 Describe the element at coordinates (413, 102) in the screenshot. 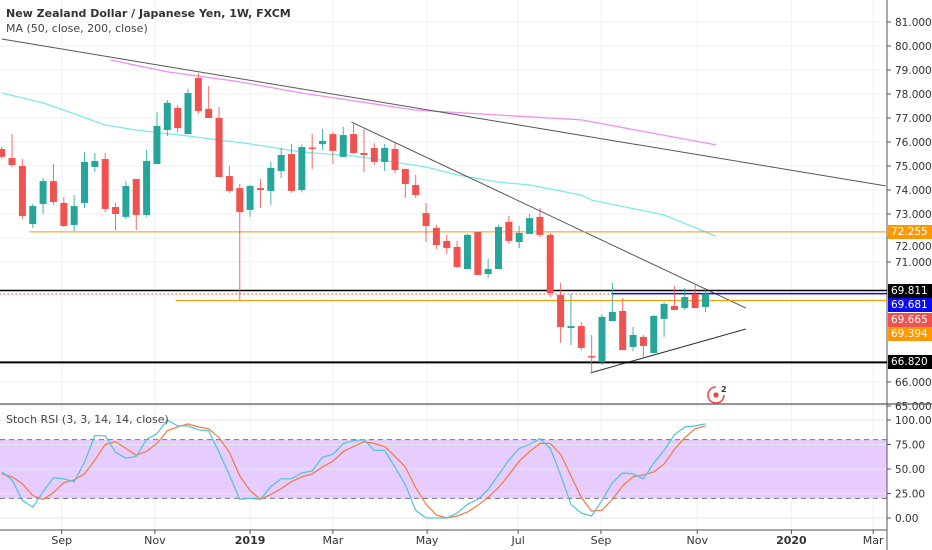

I see `ma200-line` at that location.